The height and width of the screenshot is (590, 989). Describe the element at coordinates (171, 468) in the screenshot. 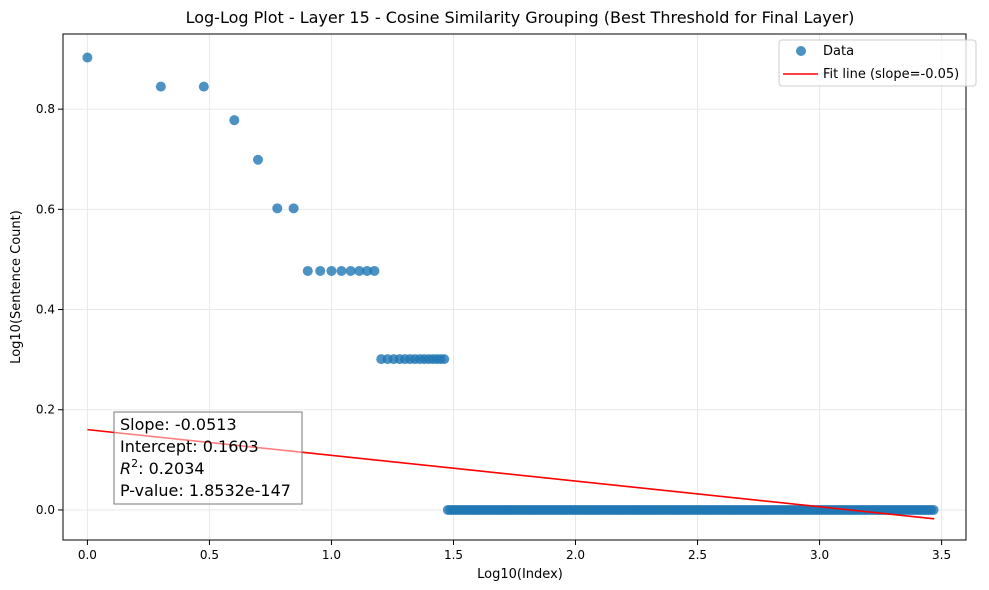

I see `stats-r2-value: : 0.2034` at that location.